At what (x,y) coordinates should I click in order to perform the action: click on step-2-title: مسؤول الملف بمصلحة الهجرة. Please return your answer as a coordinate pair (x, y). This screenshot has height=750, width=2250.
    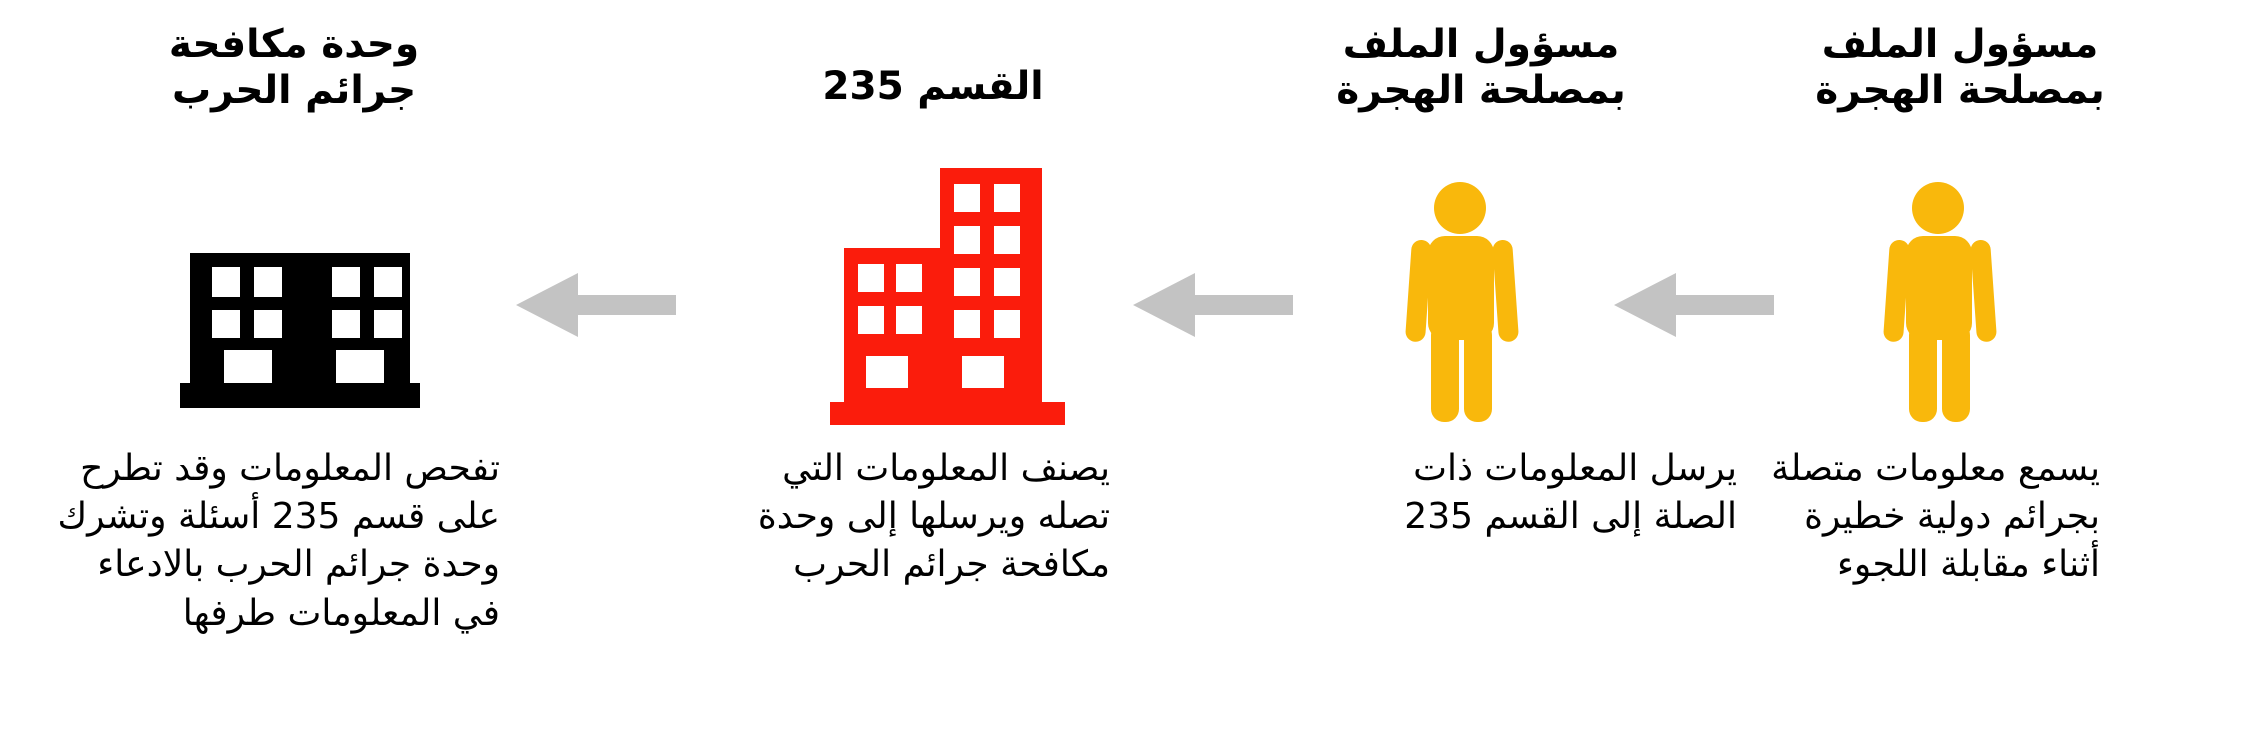
    Looking at the image, I should click on (1481, 67).